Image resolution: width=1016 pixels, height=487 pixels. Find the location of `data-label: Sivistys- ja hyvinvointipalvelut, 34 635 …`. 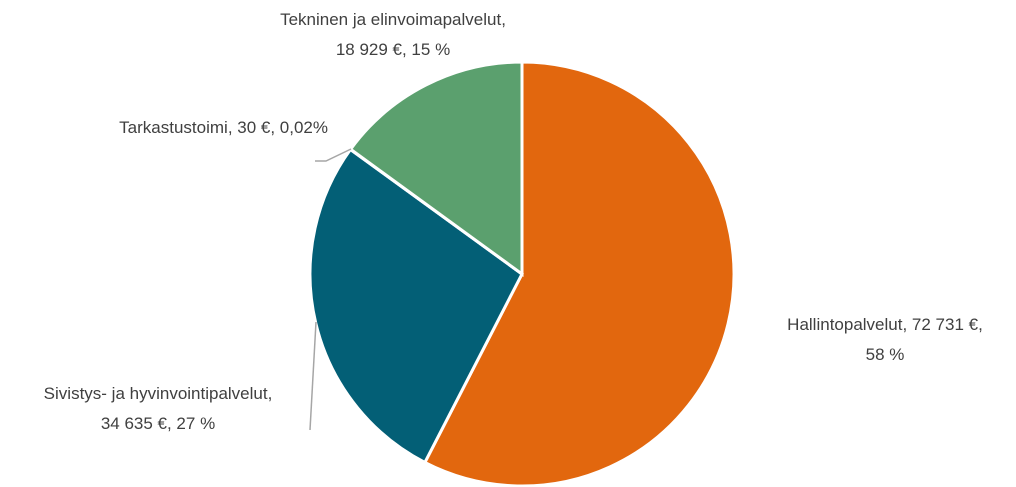

data-label: Sivistys- ja hyvinvointipalvelut, 34 635 … is located at coordinates (158, 408).